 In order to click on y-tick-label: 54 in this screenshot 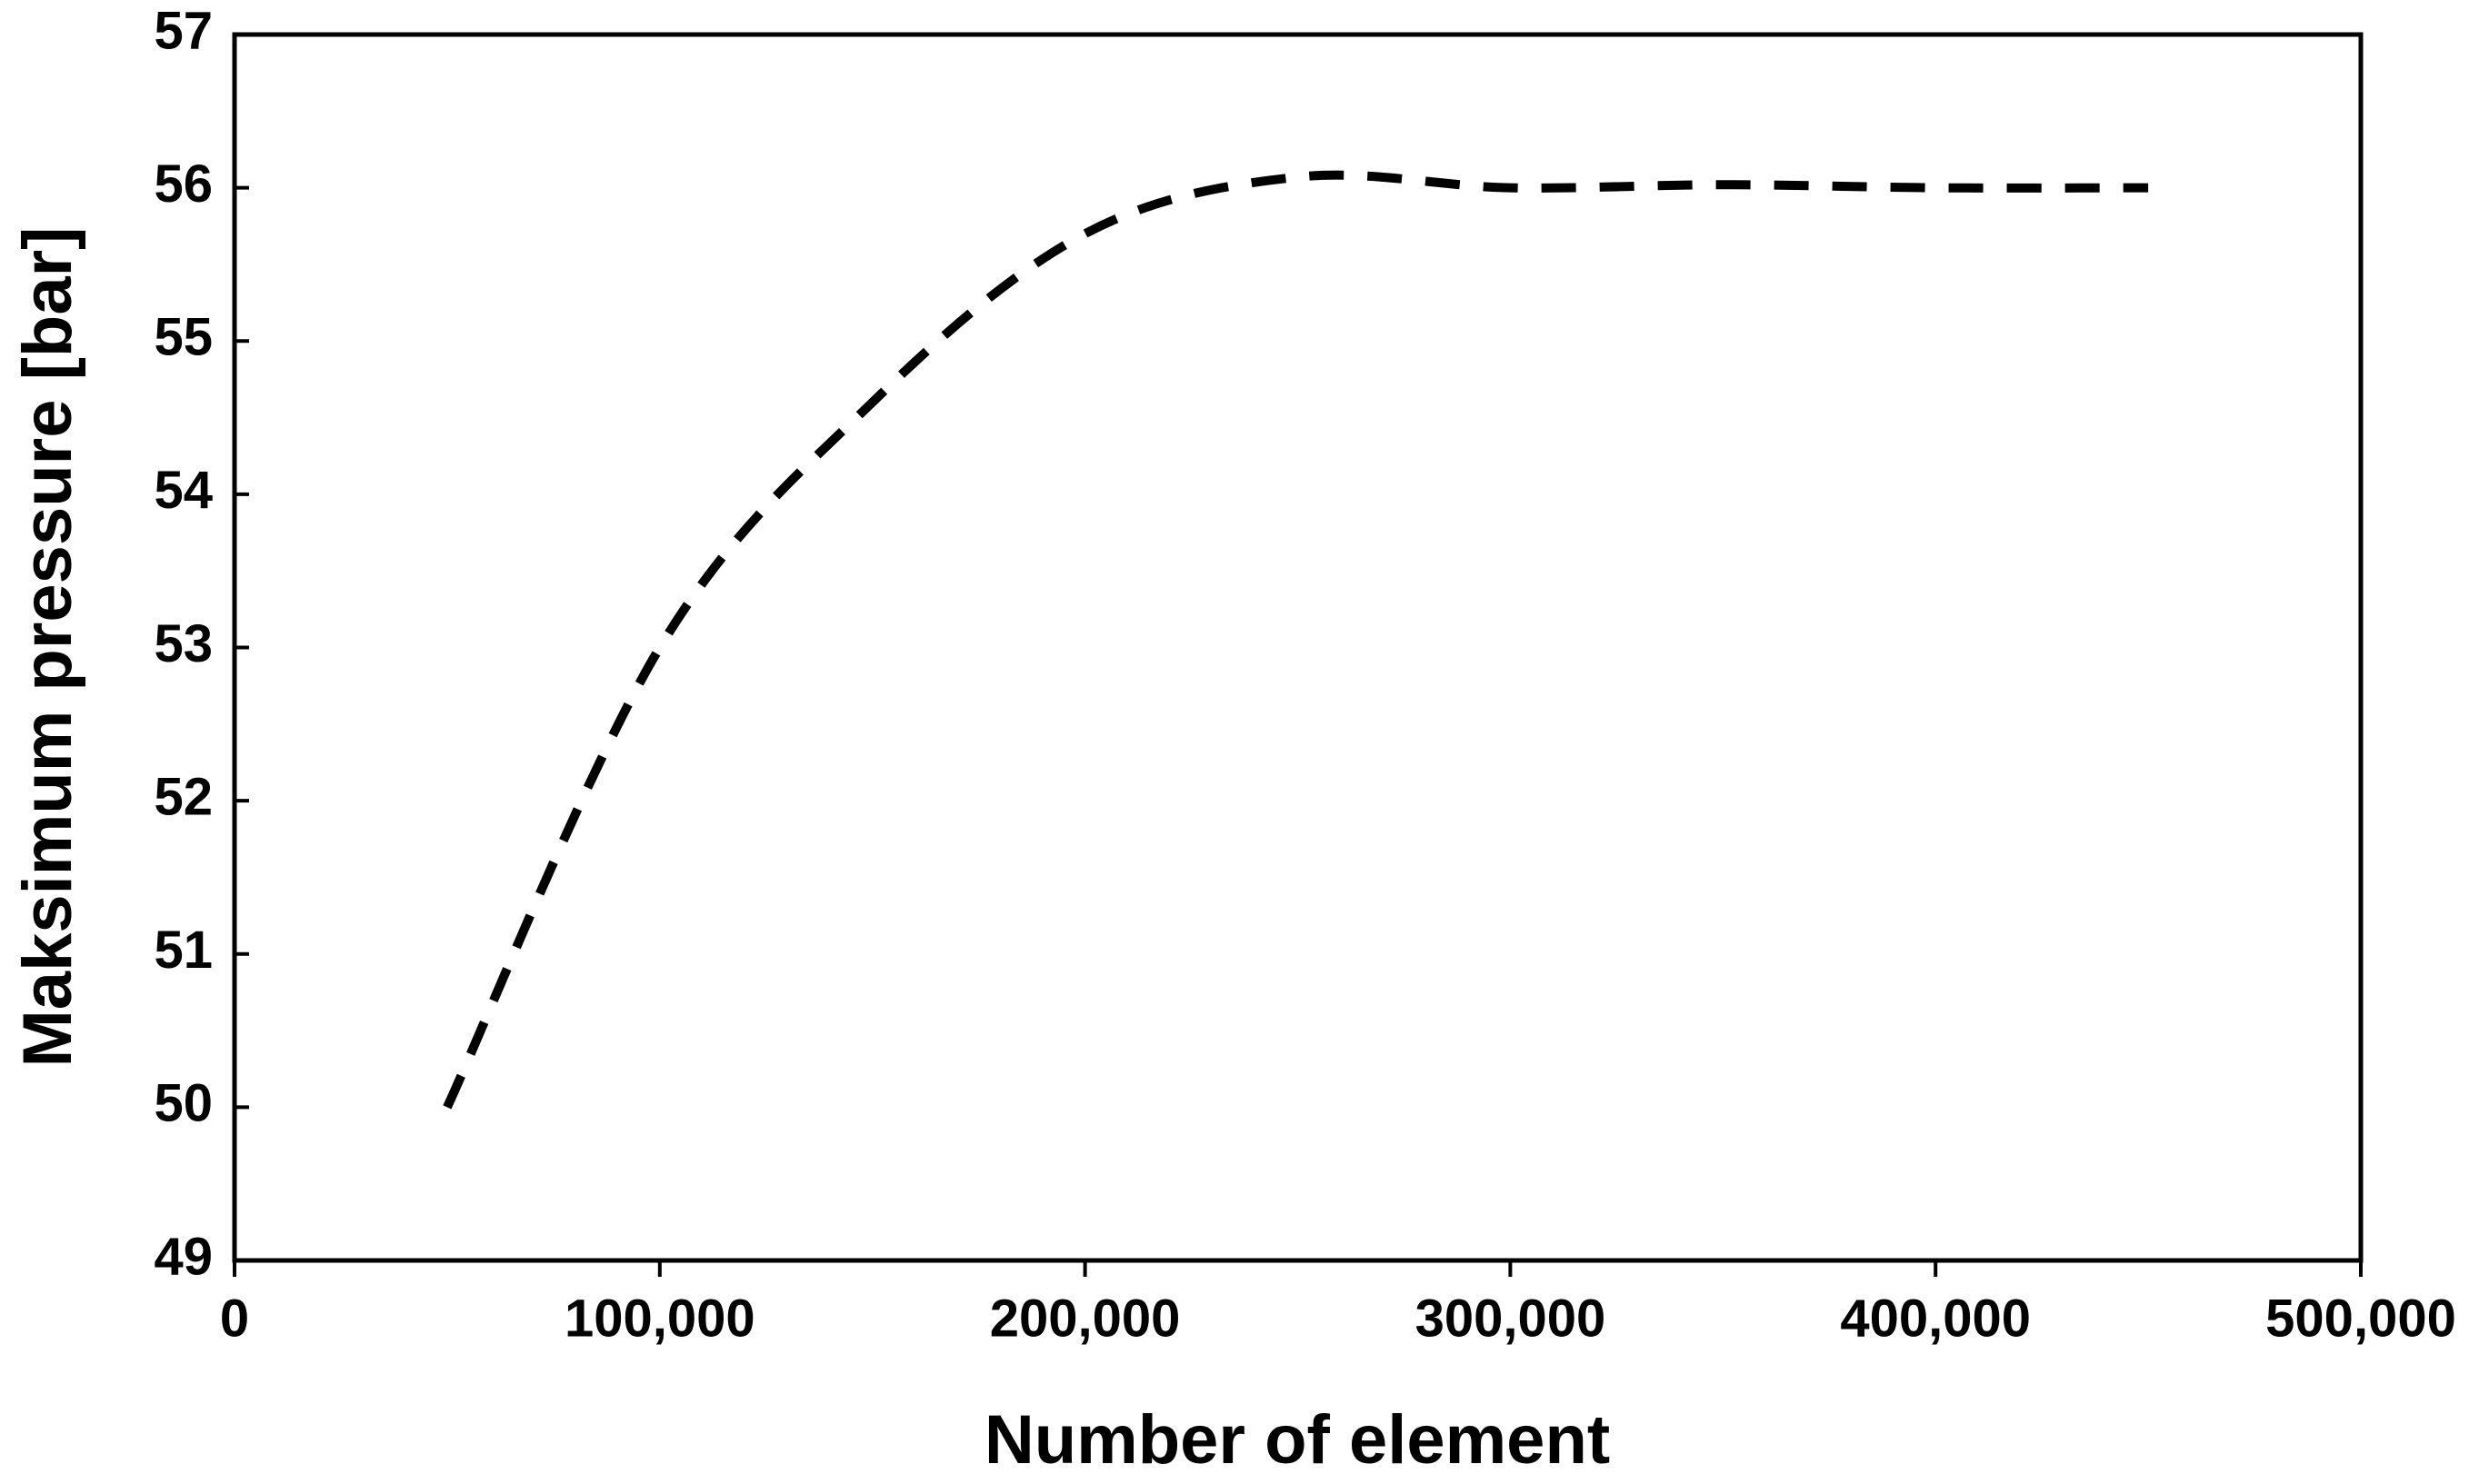, I will do `click(183, 490)`.